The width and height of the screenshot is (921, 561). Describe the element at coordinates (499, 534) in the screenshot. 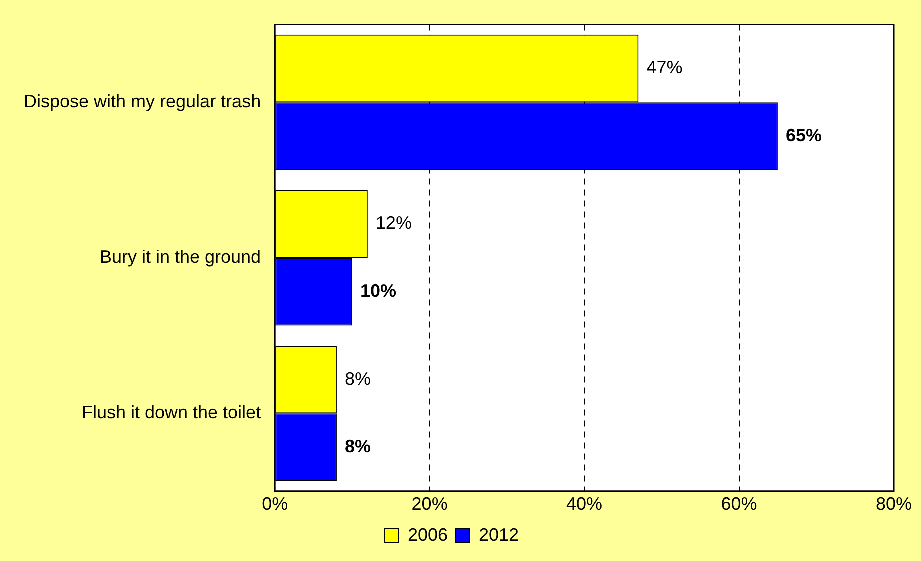

I see `legend-label: 2012` at that location.